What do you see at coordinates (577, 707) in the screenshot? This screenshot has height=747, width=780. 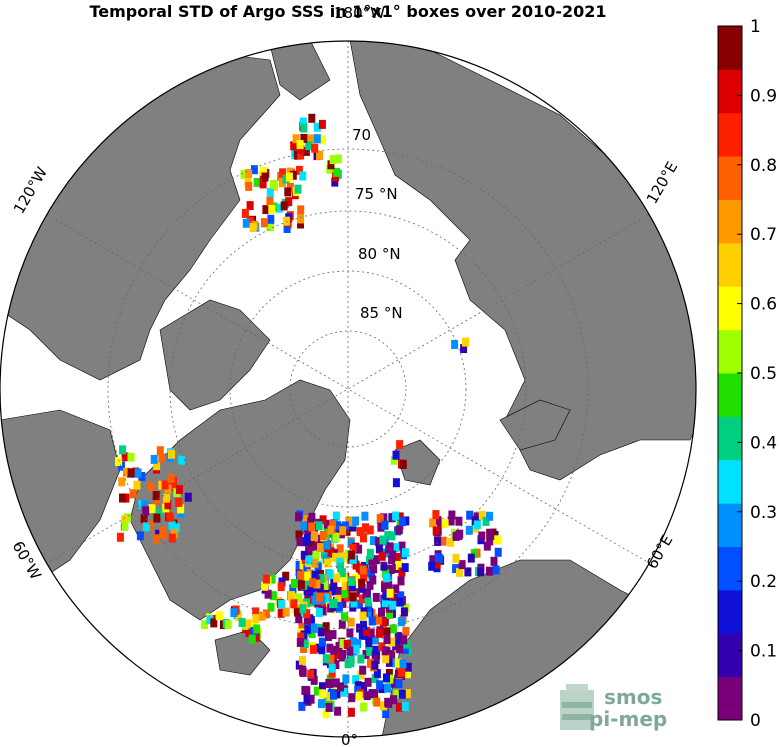 I see `logo-mark-icon` at bounding box center [577, 707].